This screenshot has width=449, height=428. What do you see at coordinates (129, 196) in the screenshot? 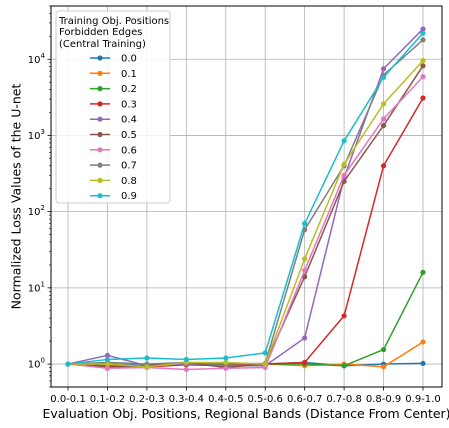
I see `legend-label: 0.9` at bounding box center [129, 196].